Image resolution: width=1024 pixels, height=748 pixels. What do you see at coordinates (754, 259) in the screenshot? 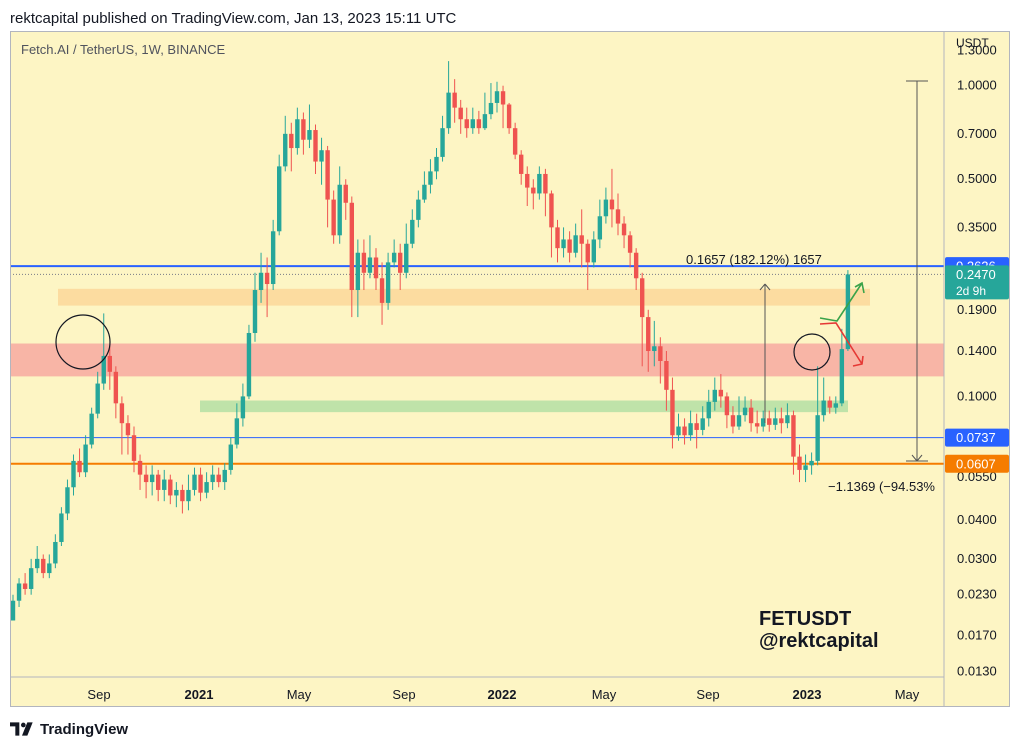
I see `range-up-label: 0.1657 (182.12%) 1657` at bounding box center [754, 259].